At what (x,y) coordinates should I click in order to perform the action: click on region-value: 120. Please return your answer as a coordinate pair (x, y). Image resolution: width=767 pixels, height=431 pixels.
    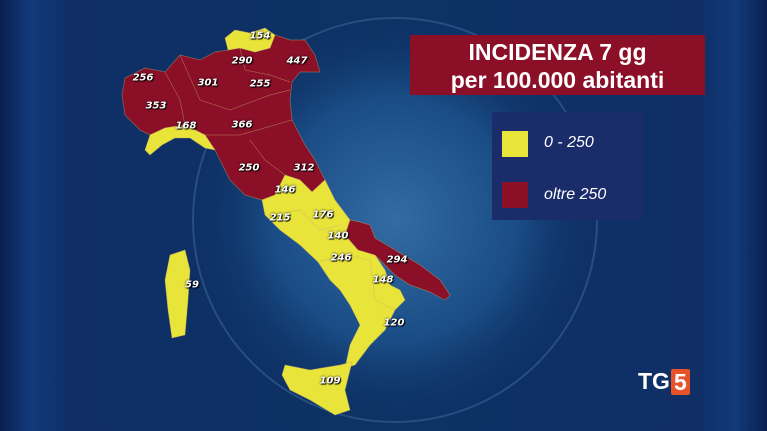
    Looking at the image, I should click on (394, 323).